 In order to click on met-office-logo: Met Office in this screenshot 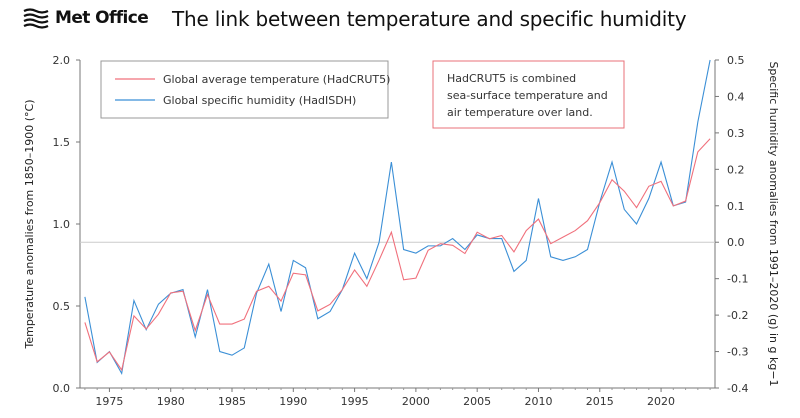, I will do `click(85, 18)`.